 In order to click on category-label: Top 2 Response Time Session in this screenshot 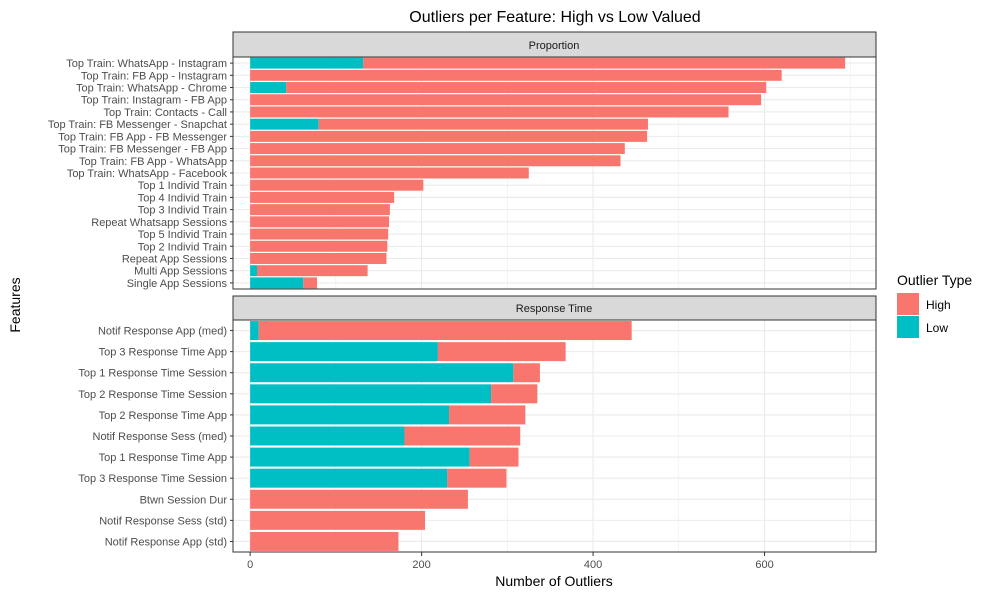, I will do `click(152, 395)`.